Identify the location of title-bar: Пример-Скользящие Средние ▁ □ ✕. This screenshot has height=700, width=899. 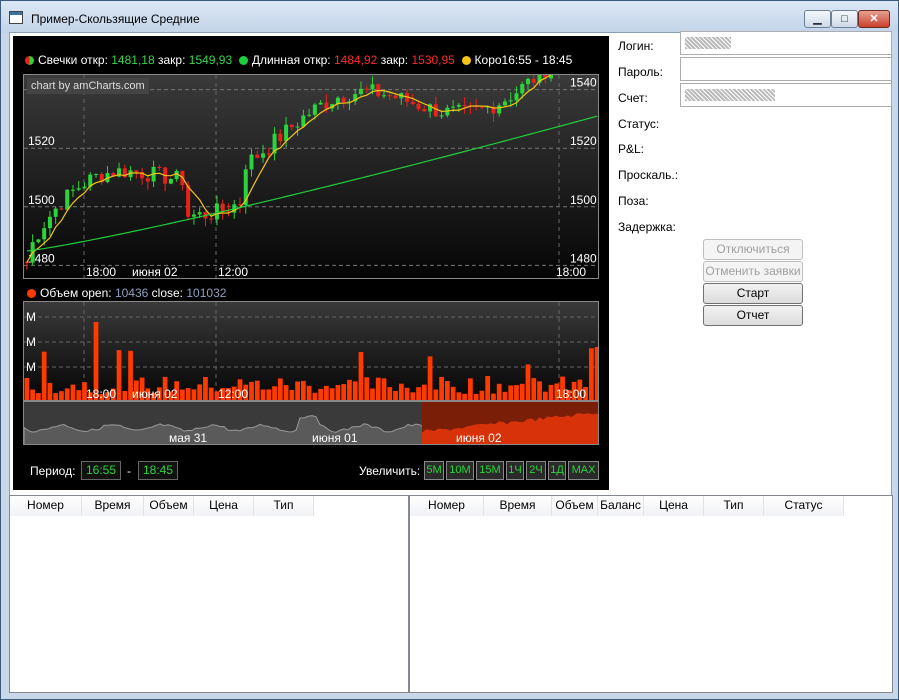
(449, 17).